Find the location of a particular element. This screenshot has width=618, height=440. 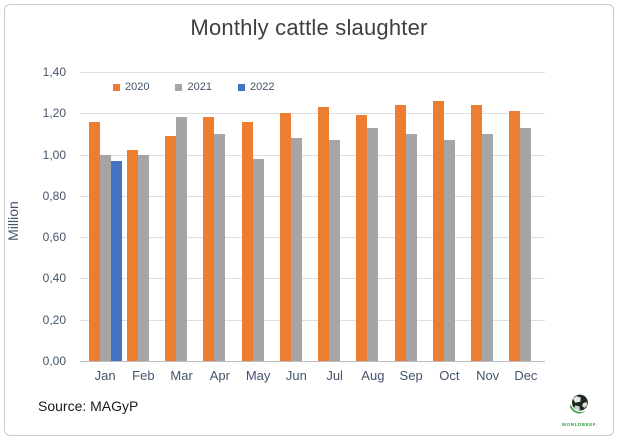

bar-group-nov is located at coordinates (488, 216).